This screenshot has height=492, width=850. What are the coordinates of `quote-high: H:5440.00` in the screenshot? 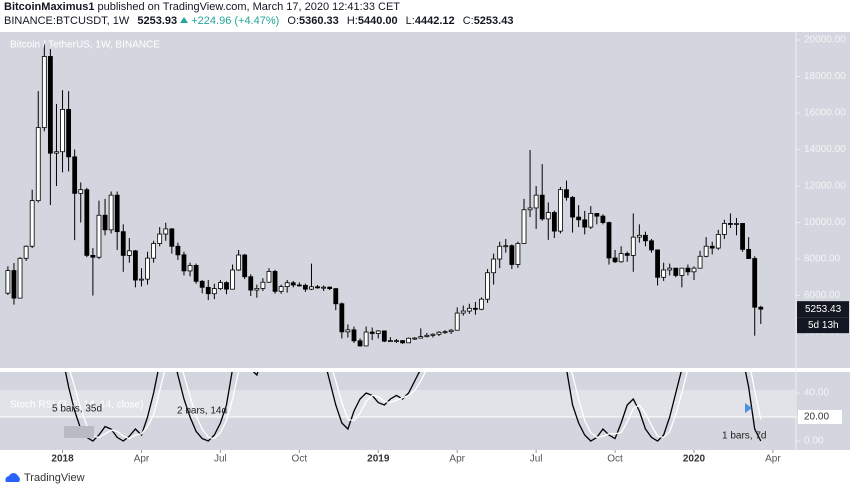 It's located at (372, 21).